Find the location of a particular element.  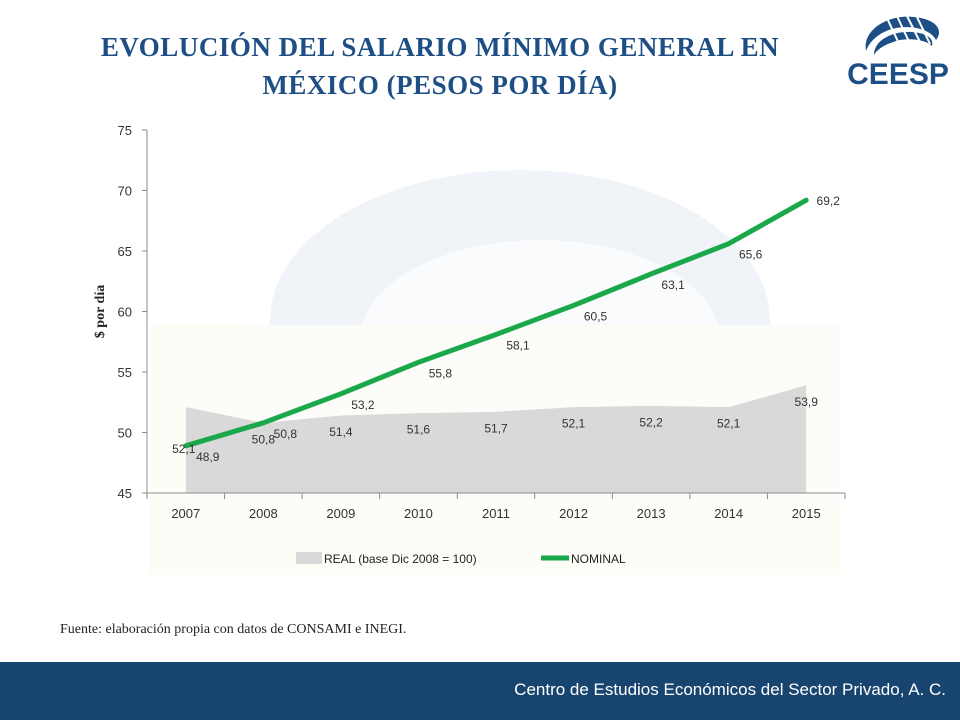

real-data-label: 51,4 is located at coordinates (341, 432).